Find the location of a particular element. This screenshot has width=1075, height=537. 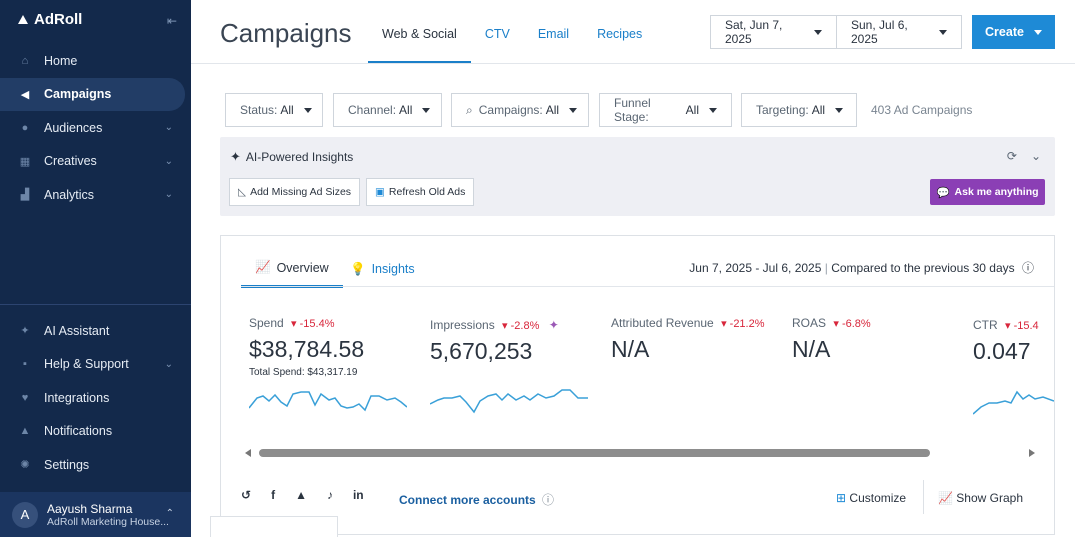

targeting-filter: Targeting: All is located at coordinates (799, 110).